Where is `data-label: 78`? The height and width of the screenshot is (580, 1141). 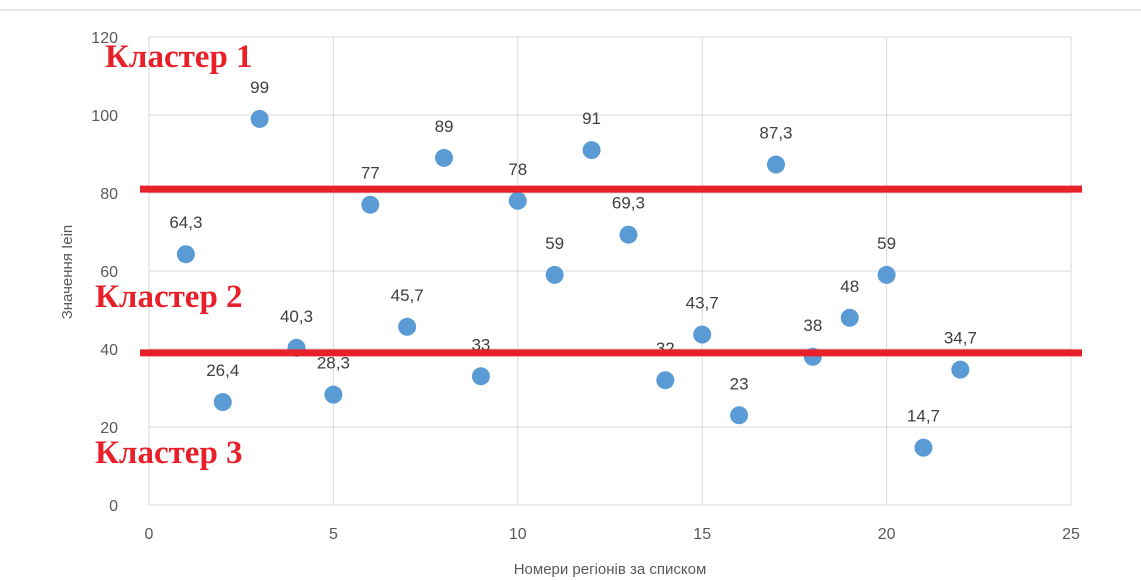
data-label: 78 is located at coordinates (517, 169).